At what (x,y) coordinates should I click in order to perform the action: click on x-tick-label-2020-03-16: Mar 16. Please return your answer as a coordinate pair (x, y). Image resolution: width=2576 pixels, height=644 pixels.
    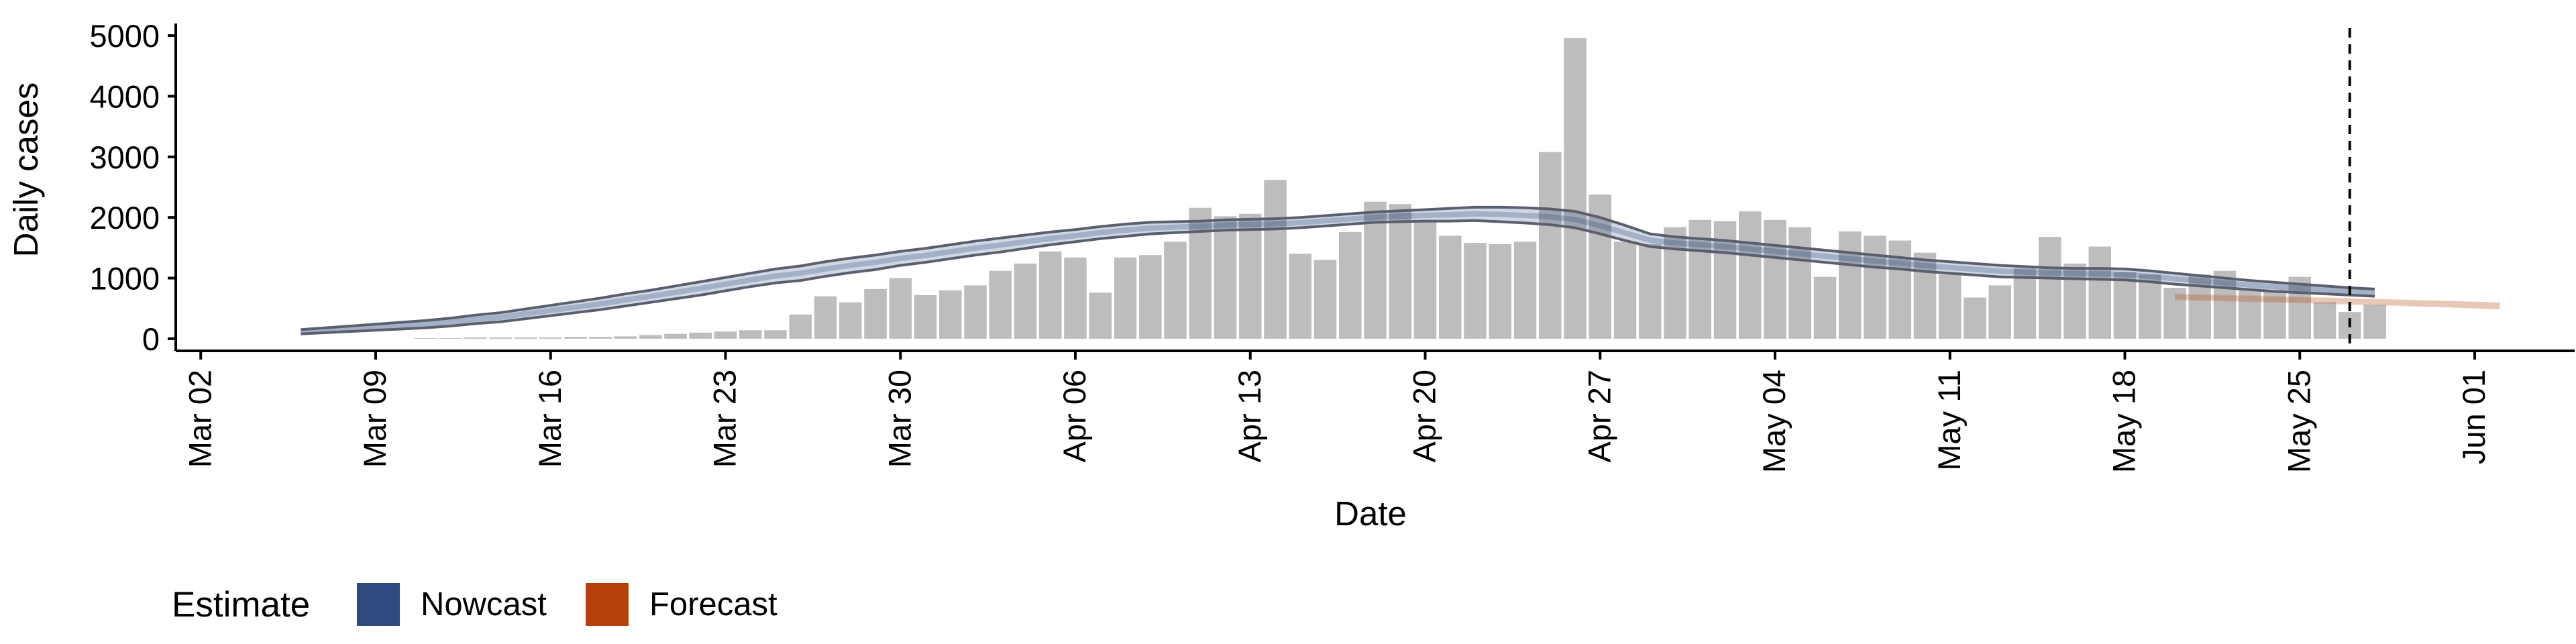
    Looking at the image, I should click on (550, 419).